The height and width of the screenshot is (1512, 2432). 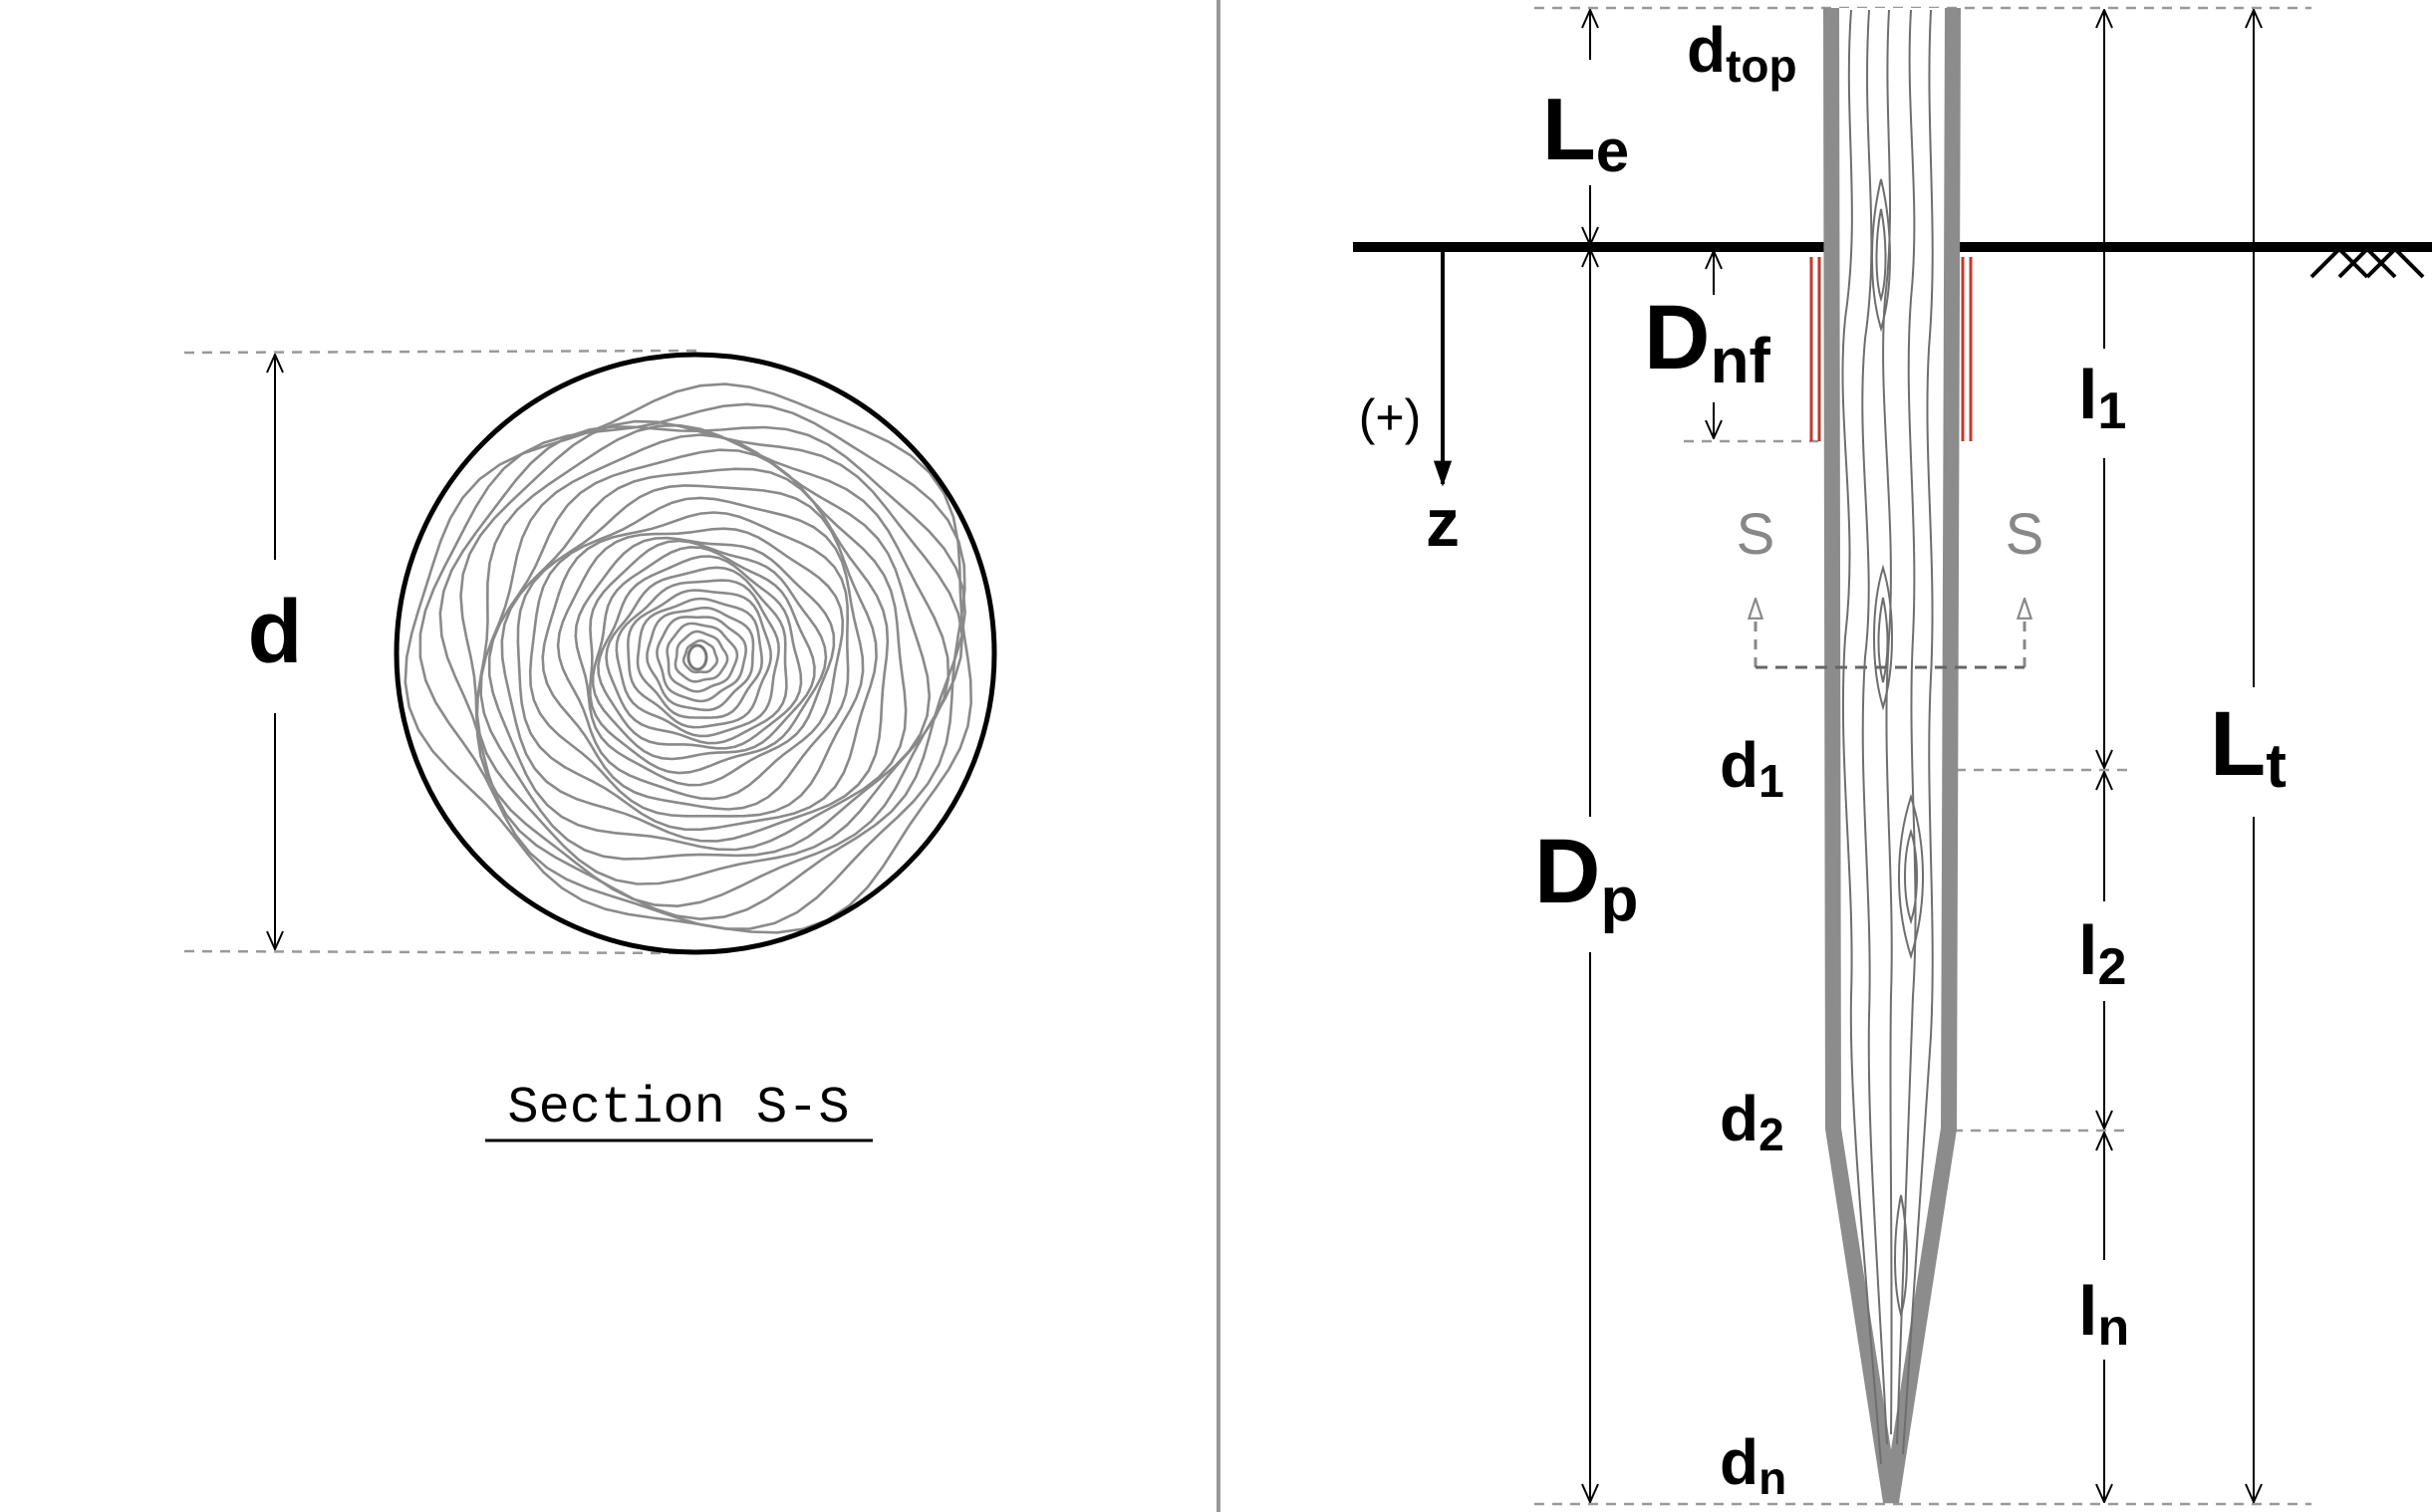 I want to click on le-label: Le, so click(x=1586, y=132).